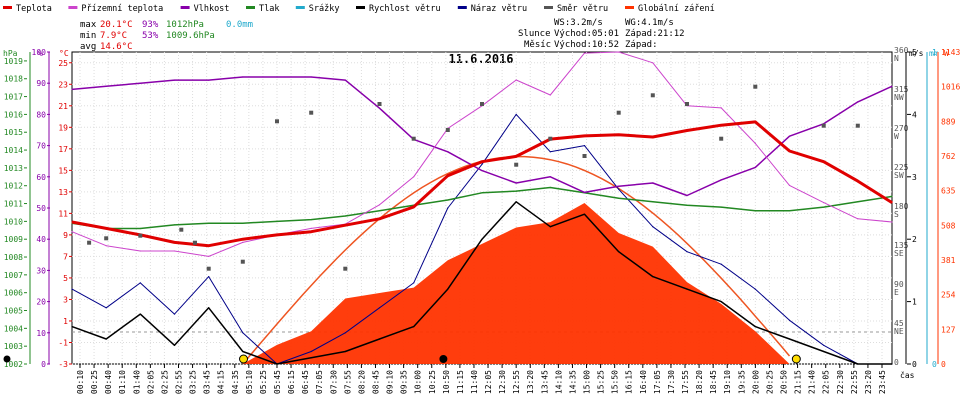 Image resolution: width=966 pixels, height=404 pixels. I want to click on axis-time-tick: 11:15, so click(460, 382).